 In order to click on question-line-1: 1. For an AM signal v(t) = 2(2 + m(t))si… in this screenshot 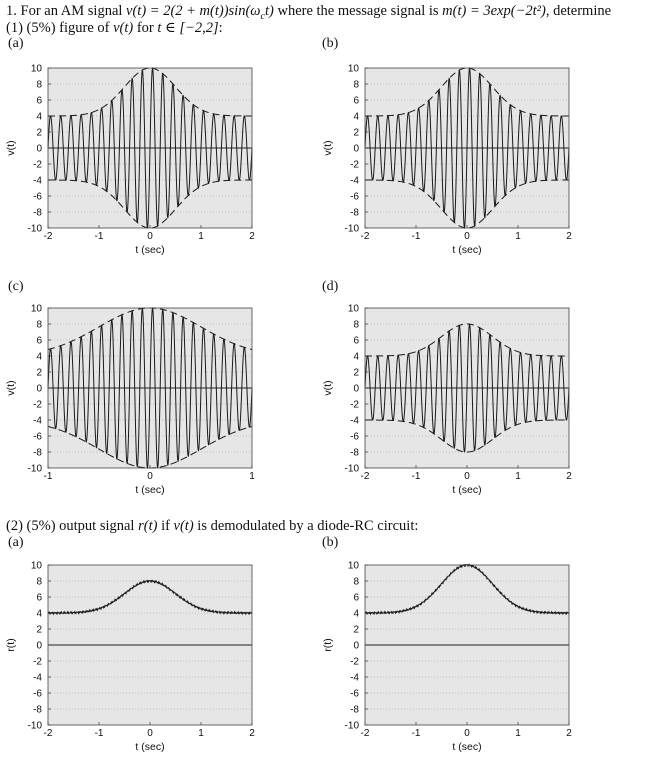, I will do `click(308, 14)`.